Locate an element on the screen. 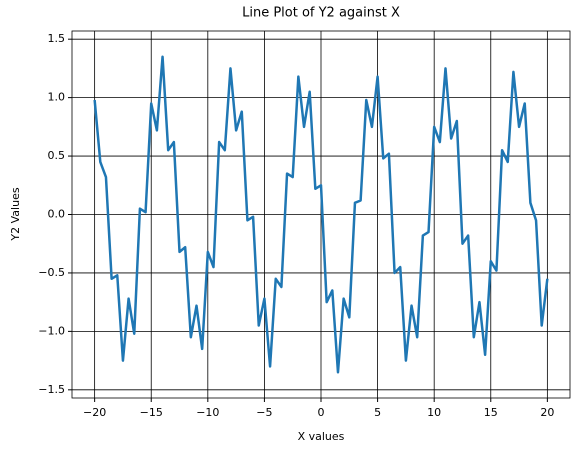 The height and width of the screenshot is (457, 579). y-tick-label: −1.5 is located at coordinates (51, 389).